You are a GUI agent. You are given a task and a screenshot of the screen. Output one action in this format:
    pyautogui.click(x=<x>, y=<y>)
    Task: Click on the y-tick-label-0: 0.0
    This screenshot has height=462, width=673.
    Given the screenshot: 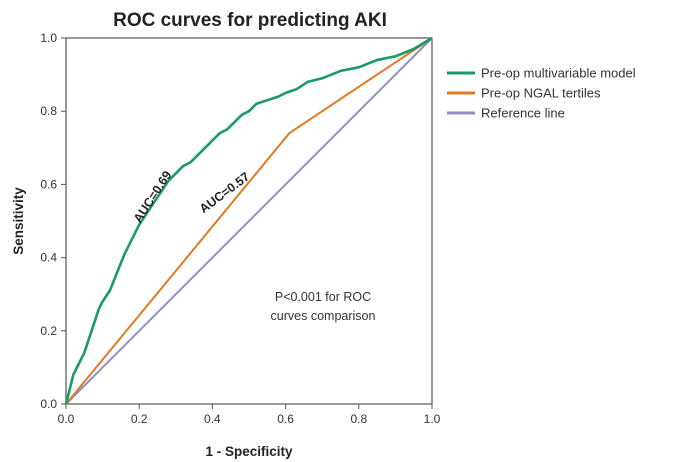 What is the action you would take?
    pyautogui.click(x=48, y=404)
    